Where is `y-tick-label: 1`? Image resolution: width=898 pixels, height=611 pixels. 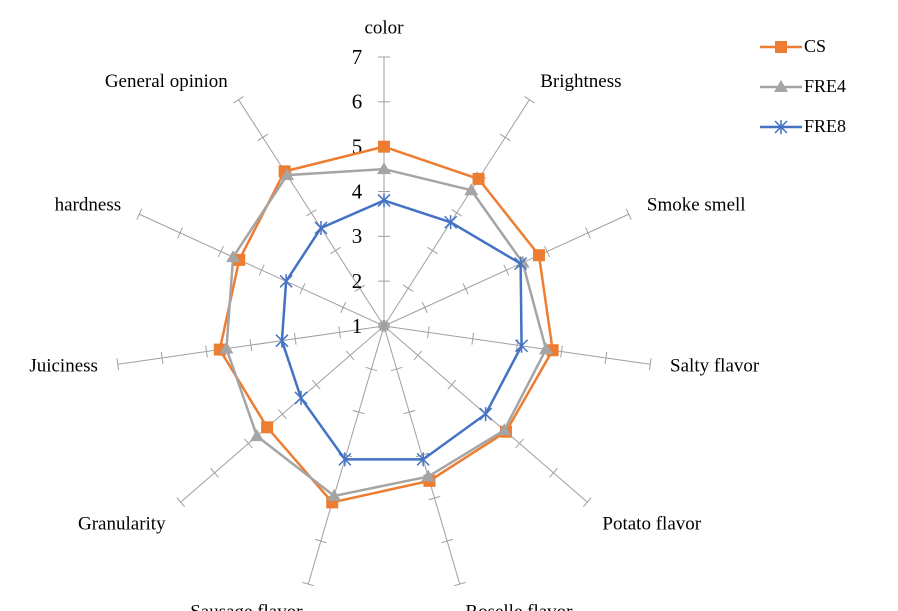 y-tick-label: 1 is located at coordinates (357, 326).